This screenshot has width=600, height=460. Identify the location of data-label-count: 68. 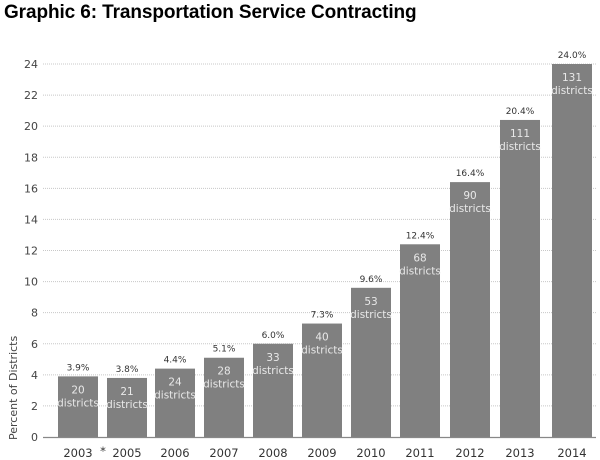
(419, 258).